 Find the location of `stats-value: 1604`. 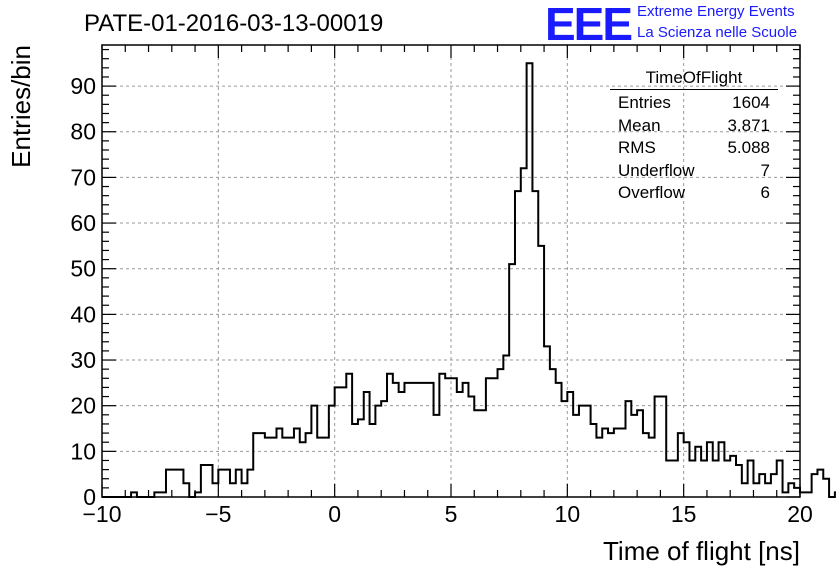

stats-value: 1604 is located at coordinates (751, 102).